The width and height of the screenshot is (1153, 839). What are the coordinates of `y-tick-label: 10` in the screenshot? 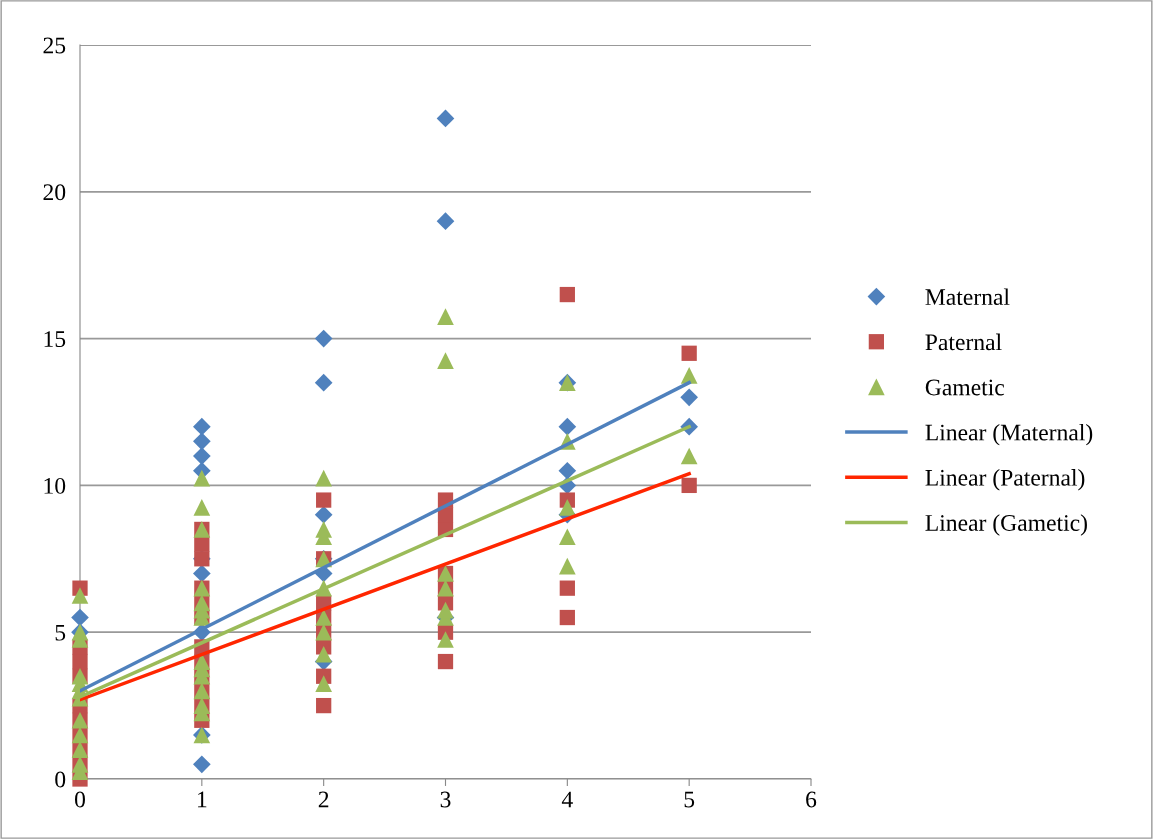 It's located at (55, 485).